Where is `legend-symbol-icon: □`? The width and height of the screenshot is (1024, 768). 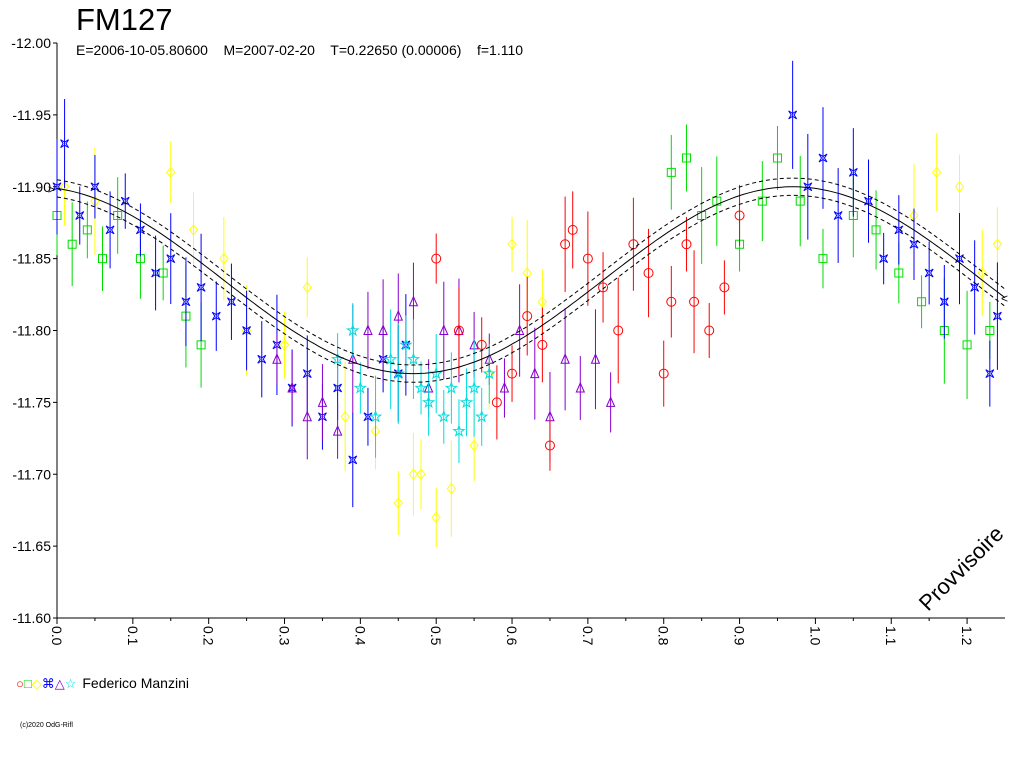
legend-symbol-icon: □ is located at coordinates (27, 683).